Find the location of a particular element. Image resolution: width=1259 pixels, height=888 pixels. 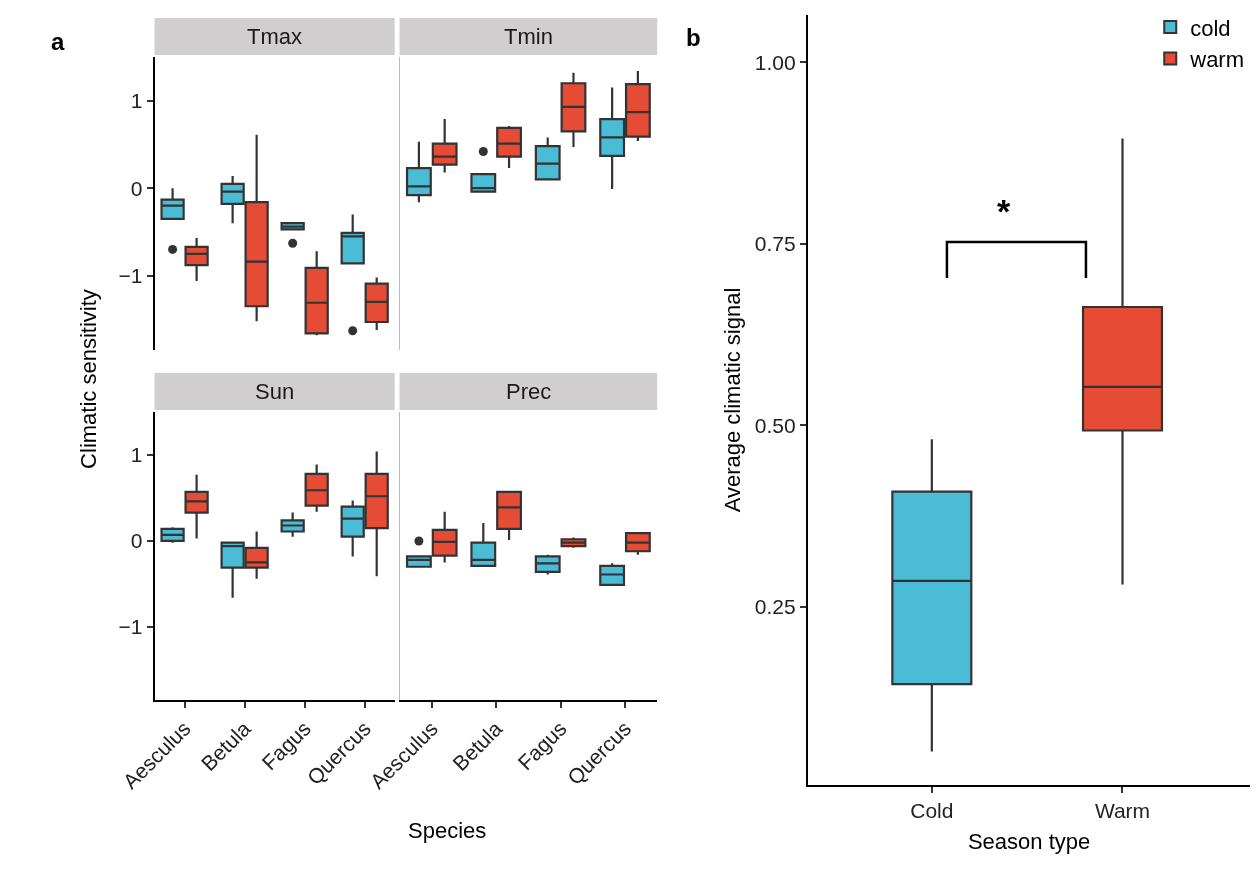

y-axis-title: Climatic sensitivity is located at coordinates (88, 379).